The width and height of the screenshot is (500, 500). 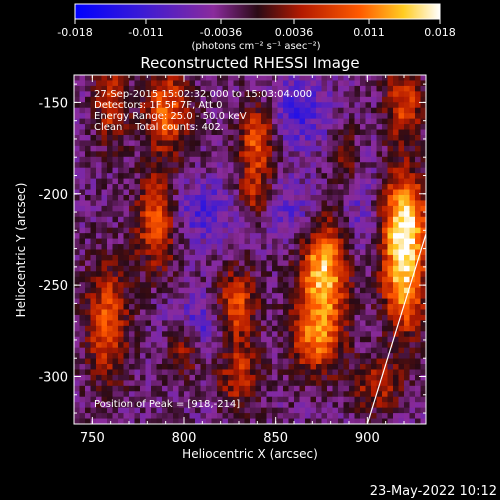 What do you see at coordinates (145, 32) in the screenshot?
I see `colorbar-tick-label: -0.011` at bounding box center [145, 32].